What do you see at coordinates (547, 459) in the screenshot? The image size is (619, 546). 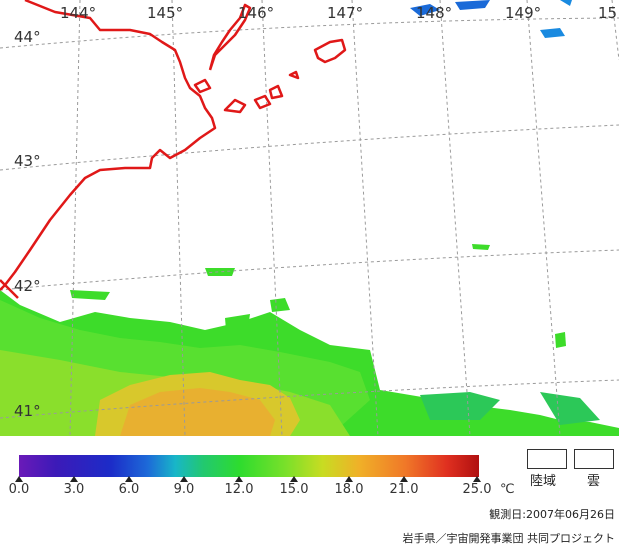 I see `land-legend-swatch` at bounding box center [547, 459].